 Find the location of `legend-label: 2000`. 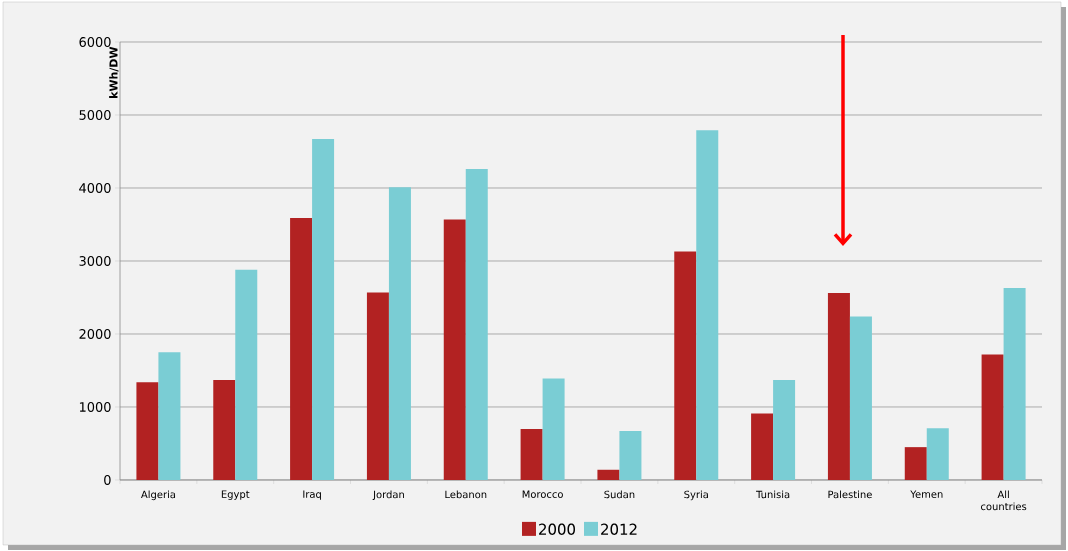

legend-label: 2000 is located at coordinates (557, 529).